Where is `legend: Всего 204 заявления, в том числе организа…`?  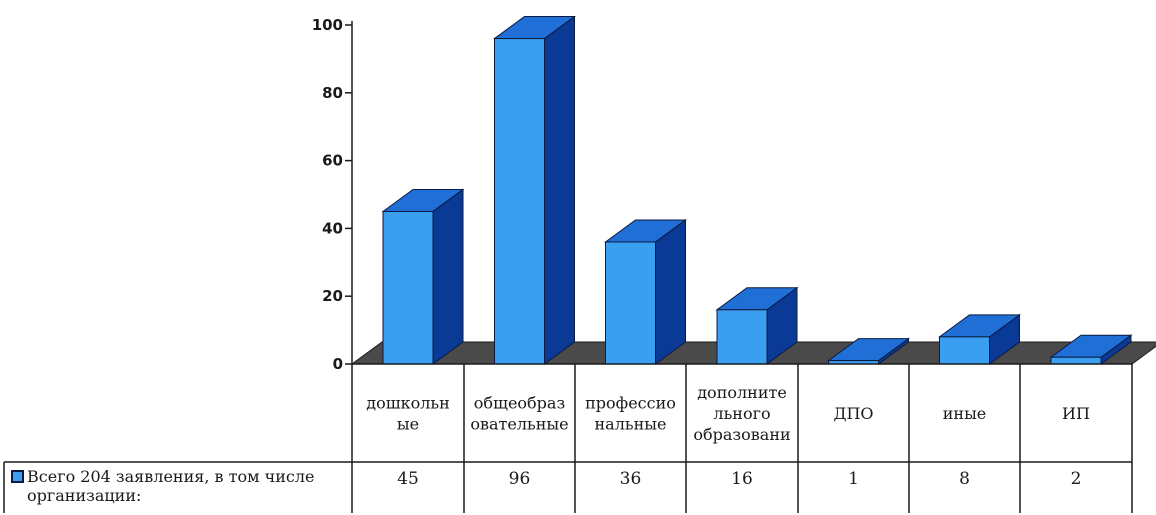
legend: Всего 204 заявления, в том числе организа… is located at coordinates (162, 486).